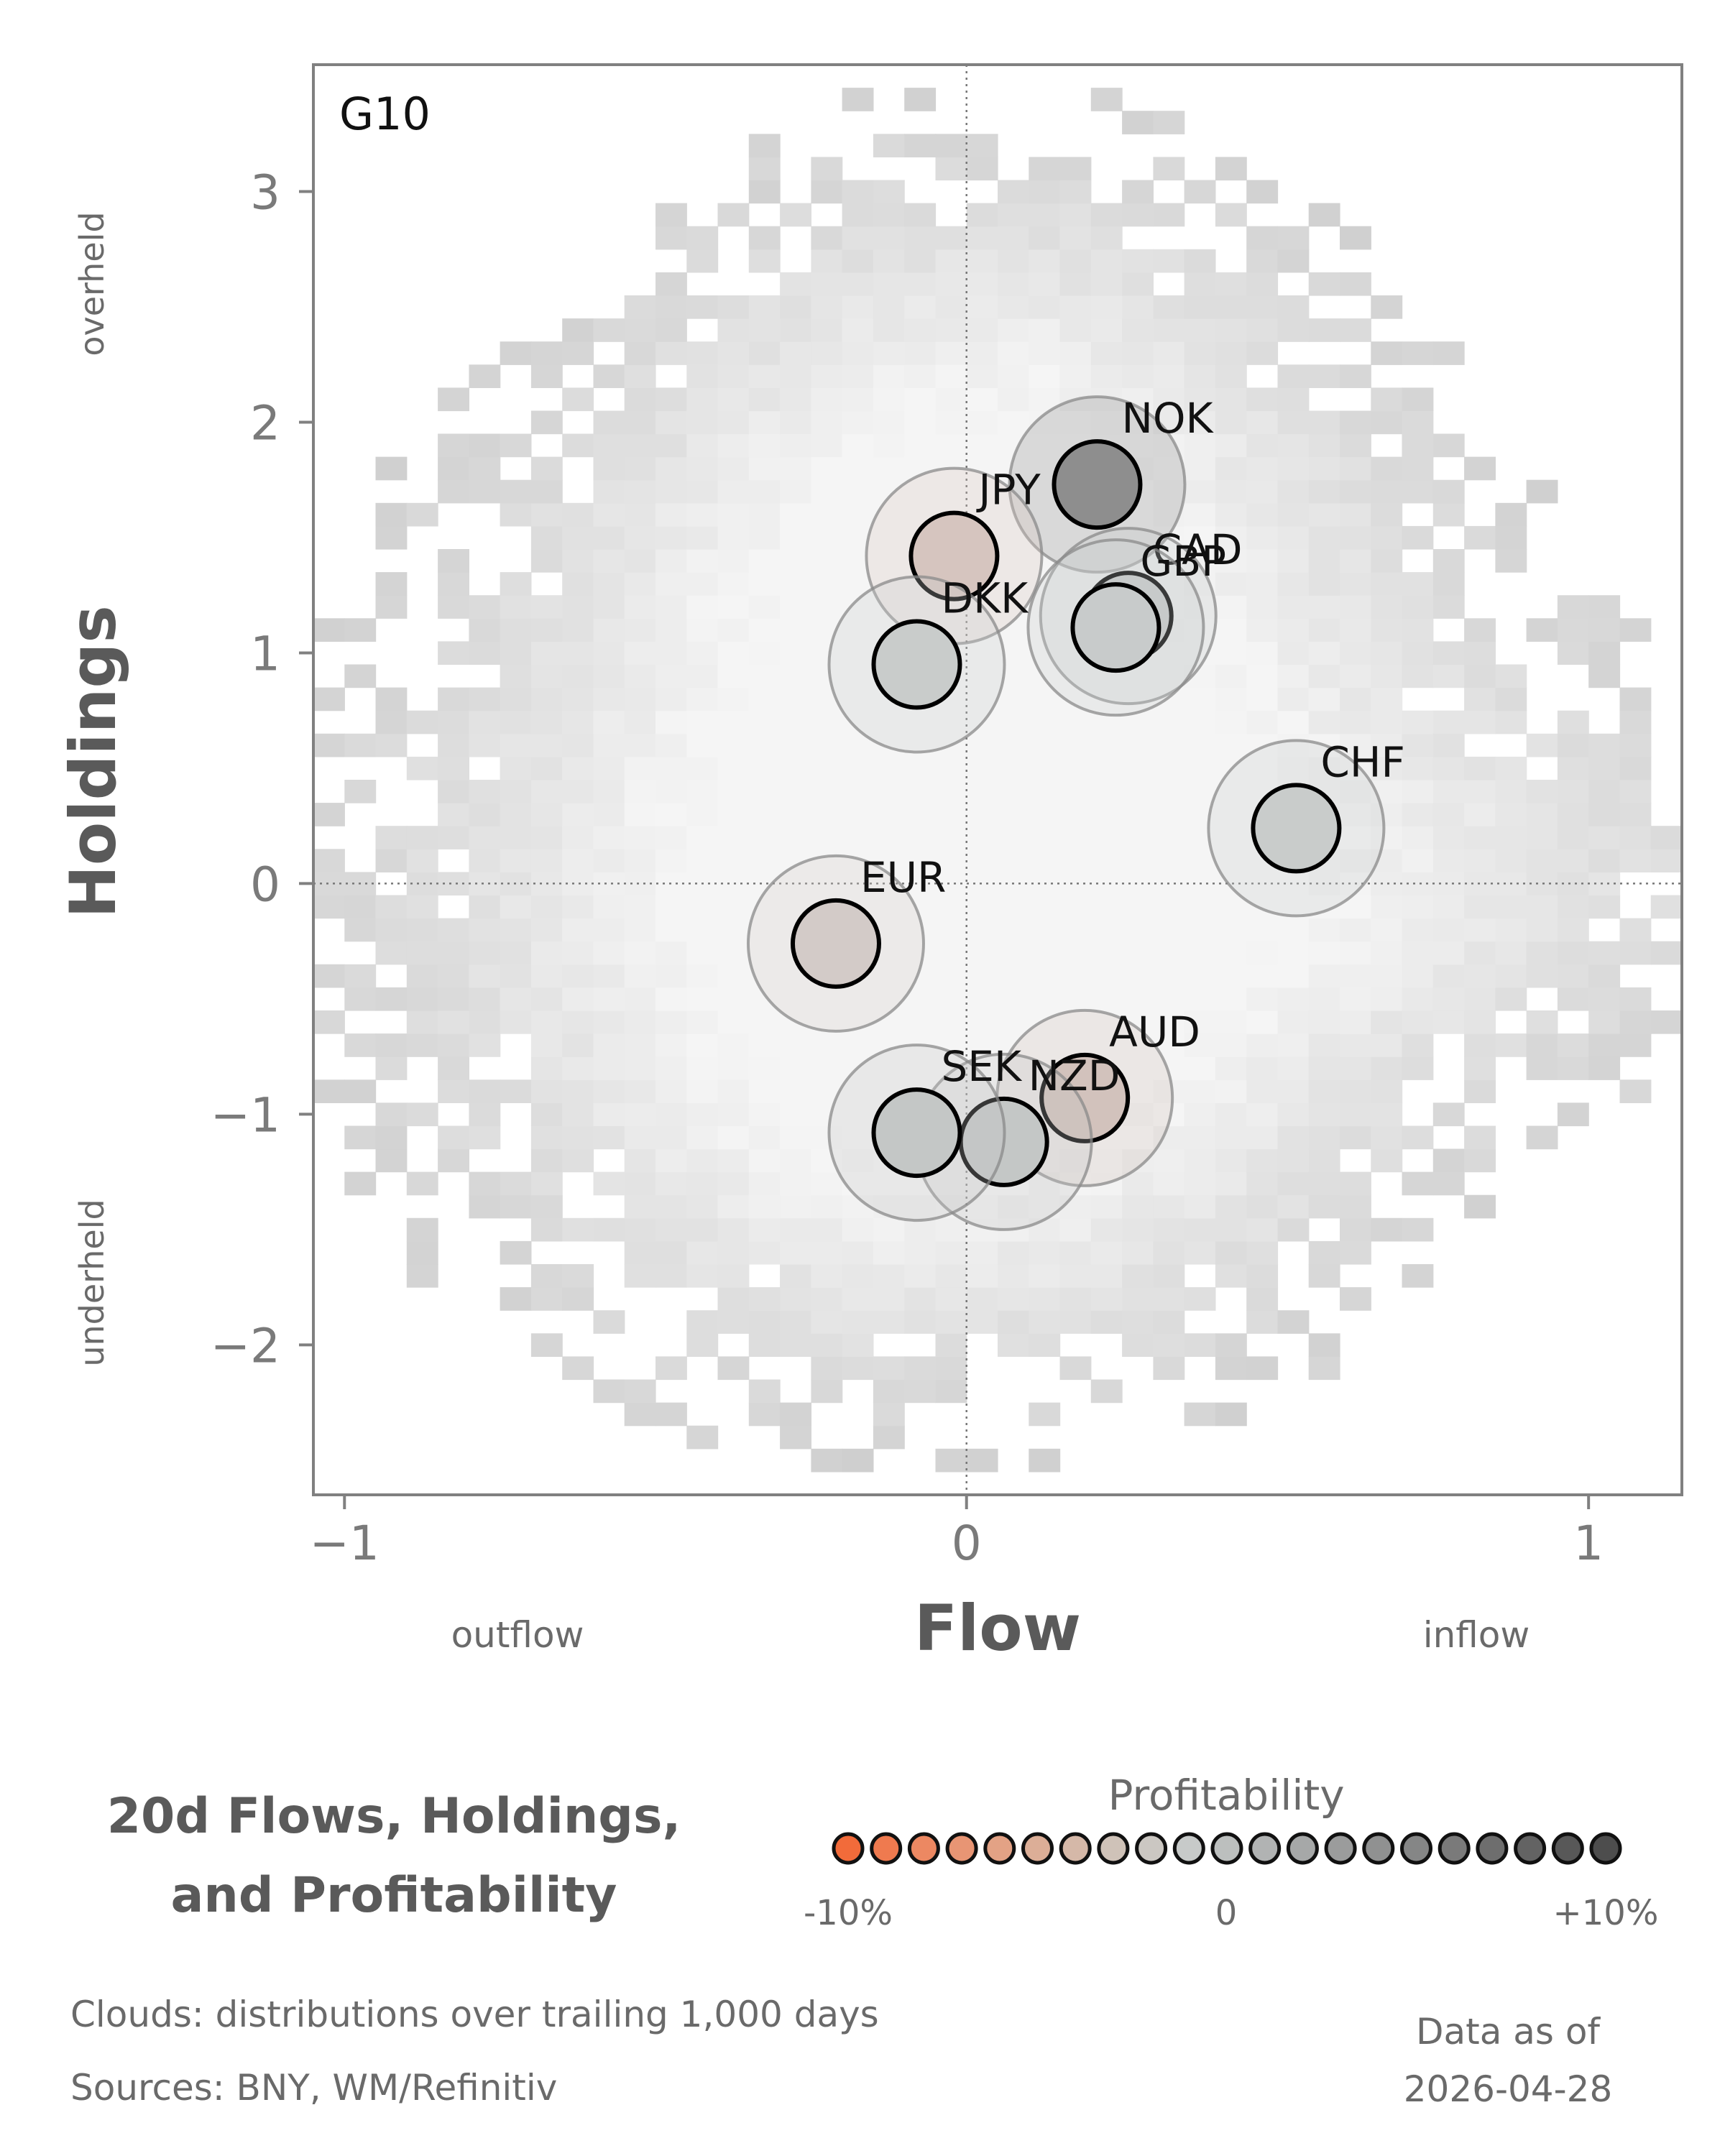 Image resolution: width=1725 pixels, height=2156 pixels. Describe the element at coordinates (265, 193) in the screenshot. I see `y-tick-label: 3` at that location.